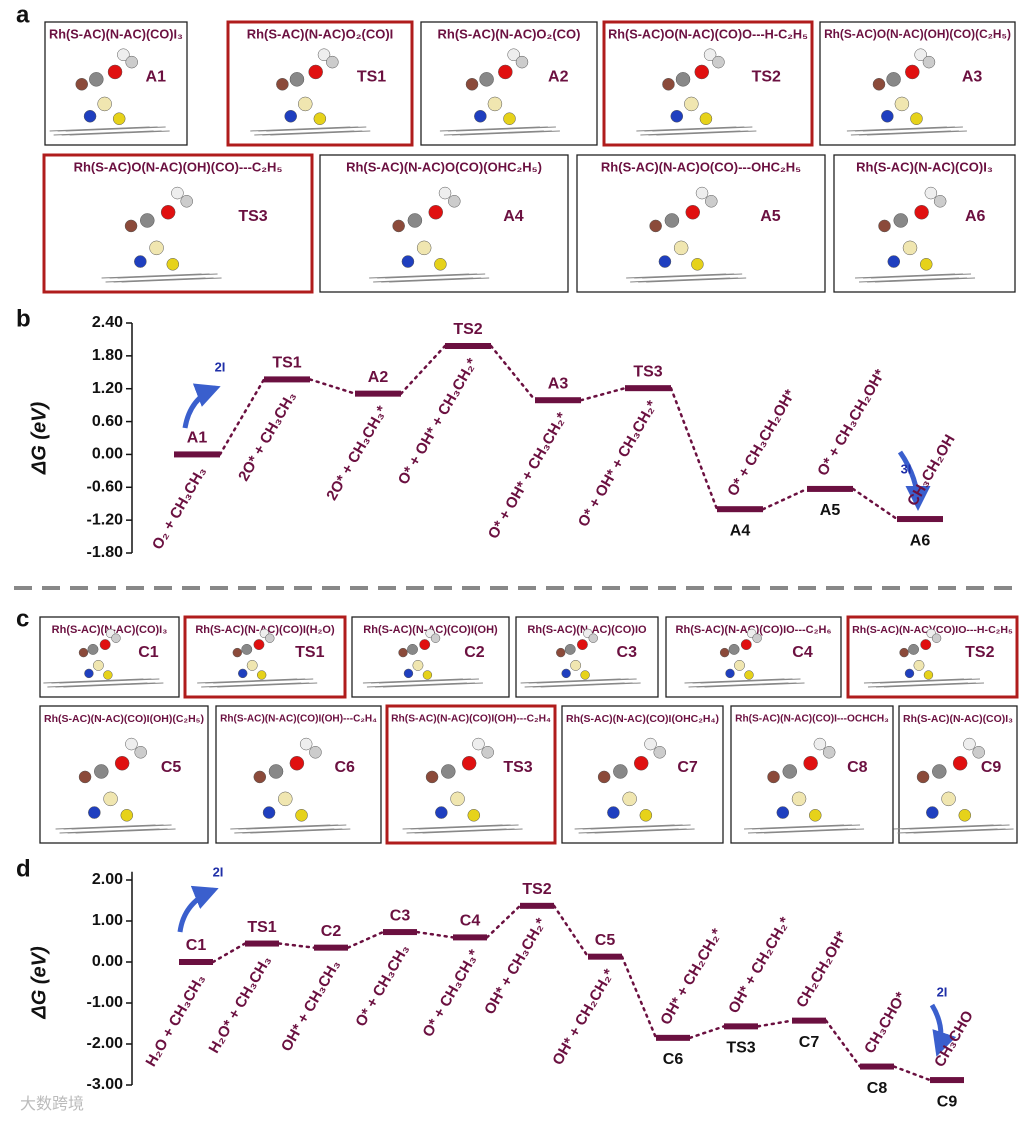 This screenshot has width=1031, height=1123. What do you see at coordinates (52, 1103) in the screenshot?
I see `watermark: 大数跨境` at bounding box center [52, 1103].